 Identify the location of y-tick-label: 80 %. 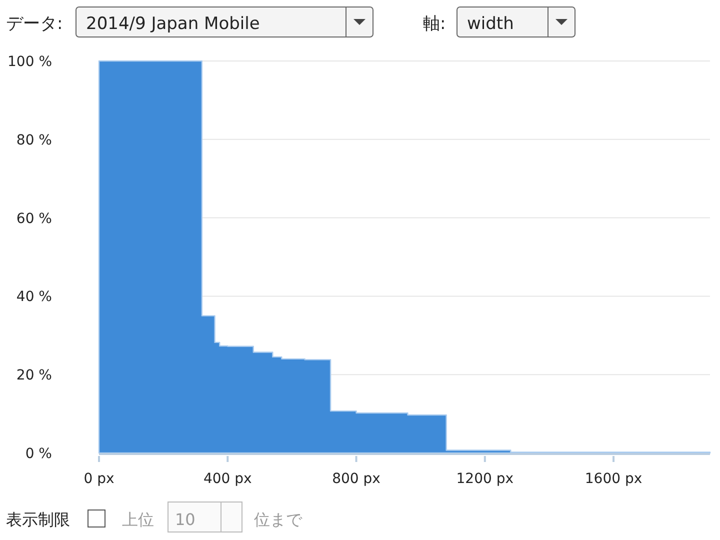
(34, 140).